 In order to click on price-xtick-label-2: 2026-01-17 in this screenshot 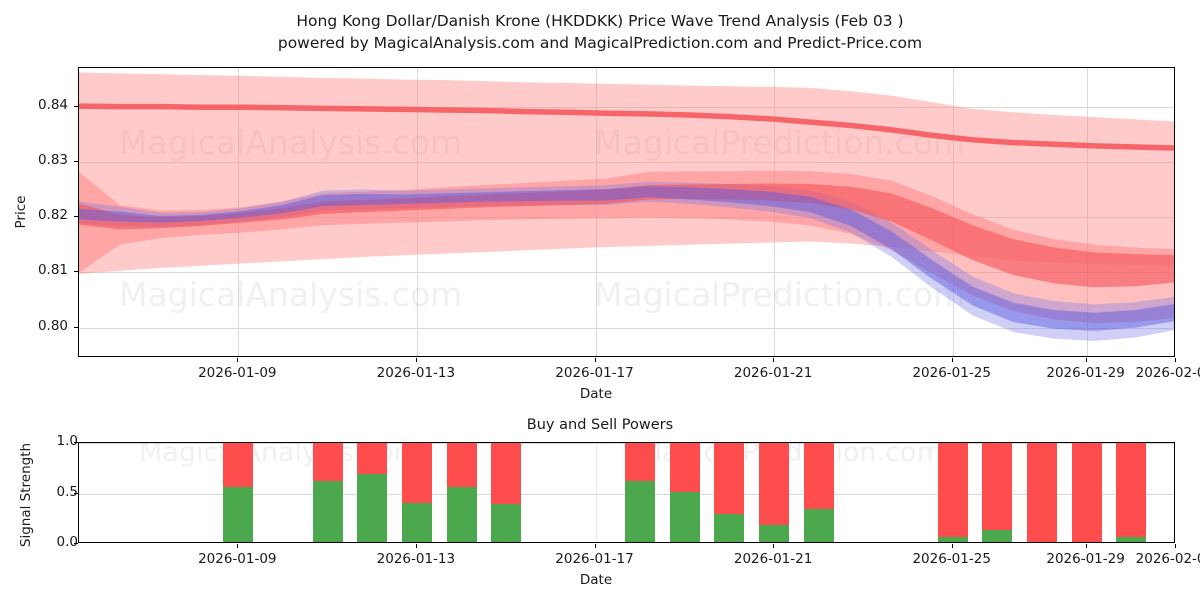, I will do `click(594, 373)`.